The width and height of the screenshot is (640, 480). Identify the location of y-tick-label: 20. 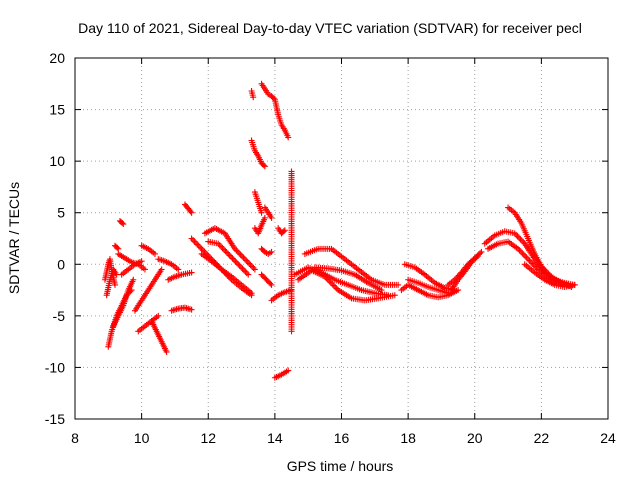
(57, 58).